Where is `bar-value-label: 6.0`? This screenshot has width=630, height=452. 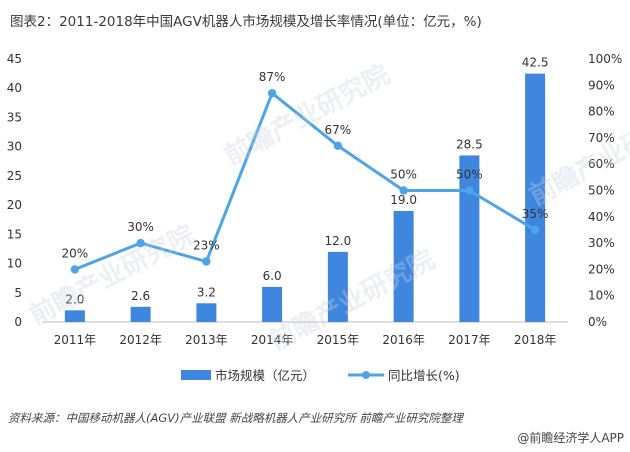
bar-value-label: 6.0 is located at coordinates (272, 276).